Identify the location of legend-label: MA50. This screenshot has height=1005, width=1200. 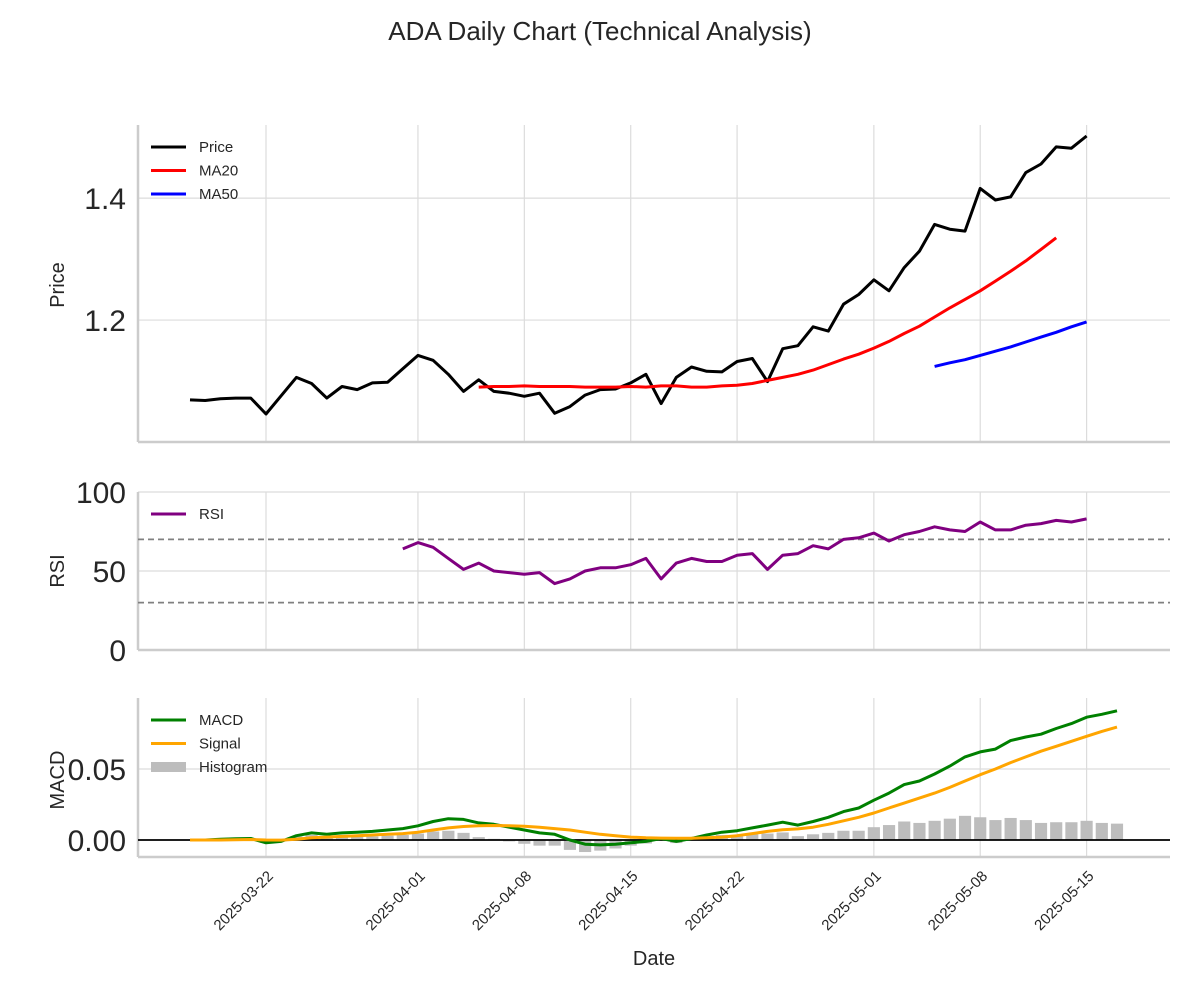
(218, 194).